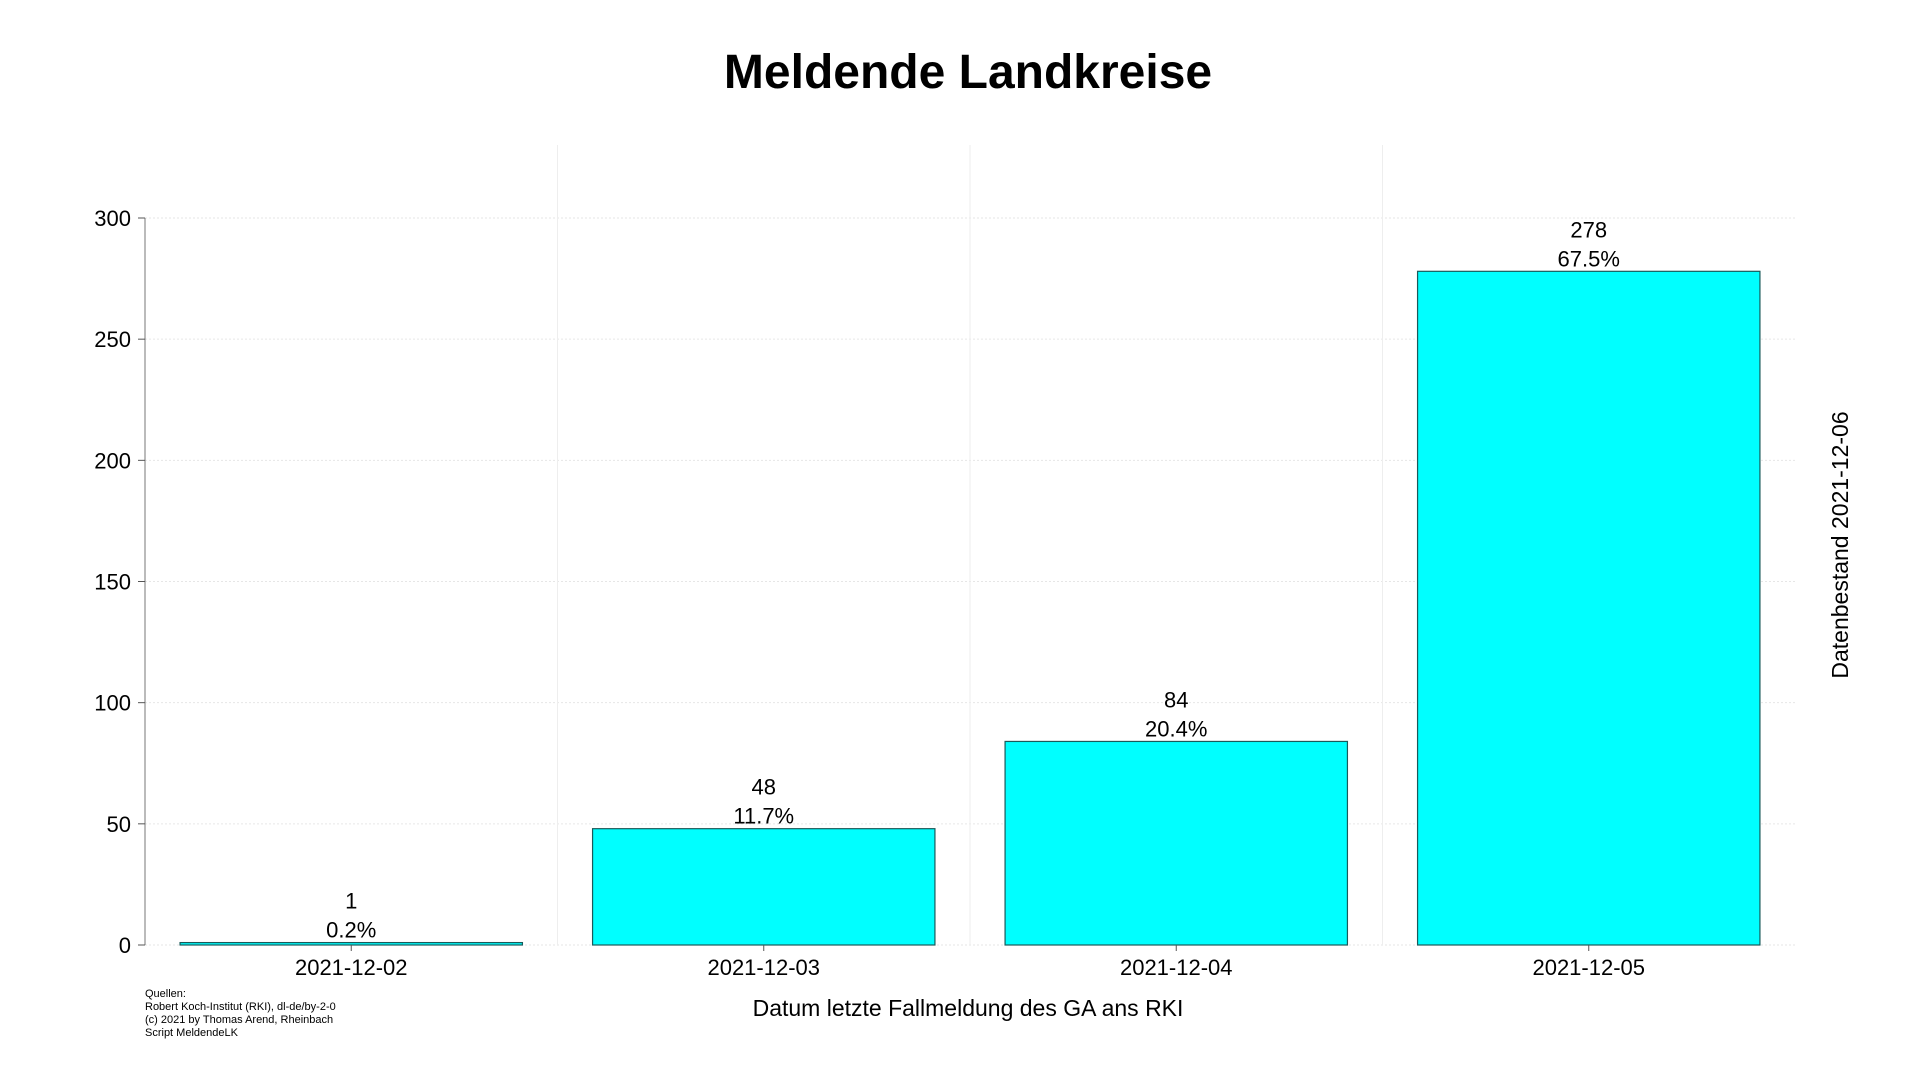  What do you see at coordinates (112, 218) in the screenshot?
I see `y-tick-label: 300` at bounding box center [112, 218].